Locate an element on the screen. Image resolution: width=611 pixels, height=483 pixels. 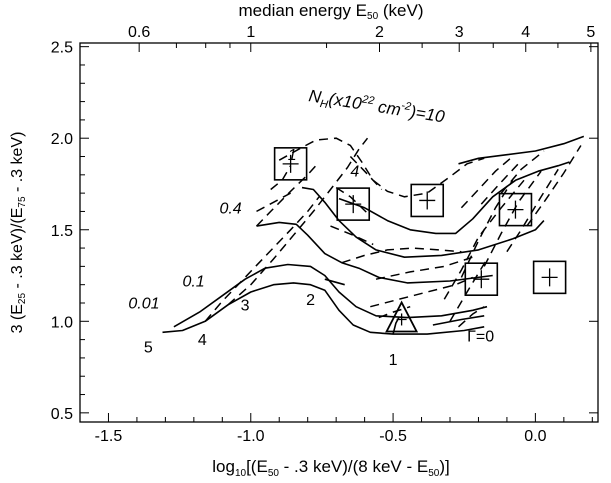
x-axis-ticks: -1.5 -1.0 -0.5 0.0 is located at coordinates (336, 429).